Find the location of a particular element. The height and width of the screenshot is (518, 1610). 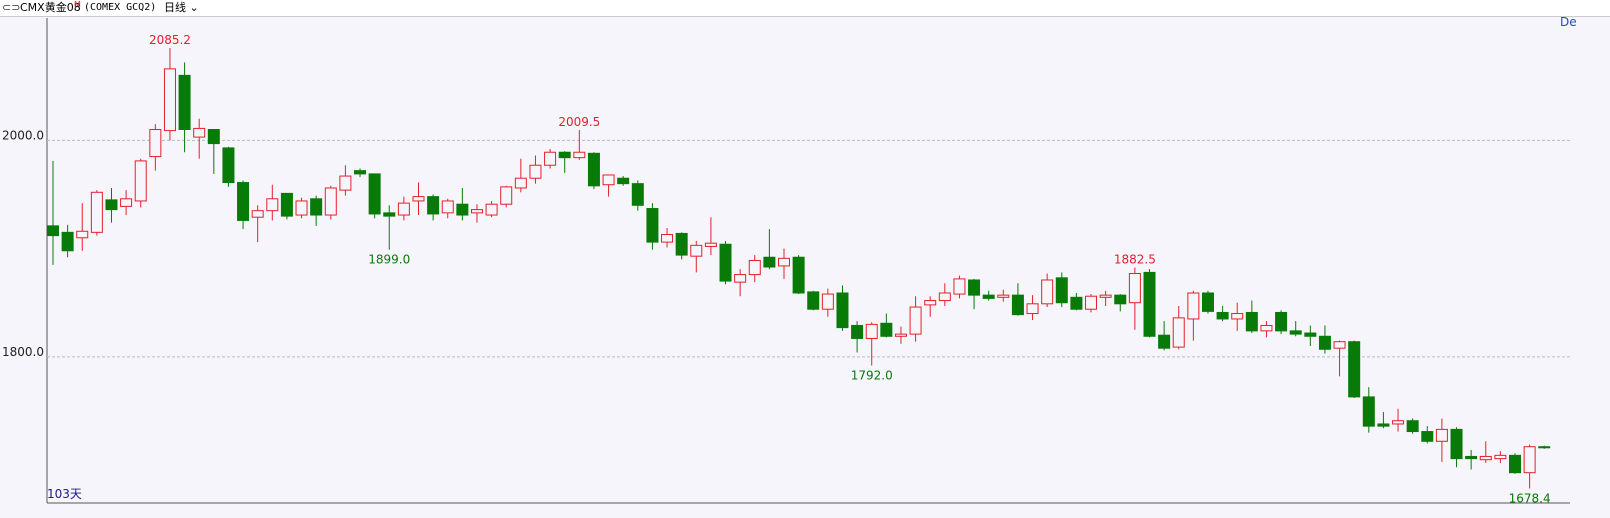

header: ⊂⊃ CMX黄金08 M (COMEX GCQ2) 日线 ⌄ is located at coordinates (805, 8).